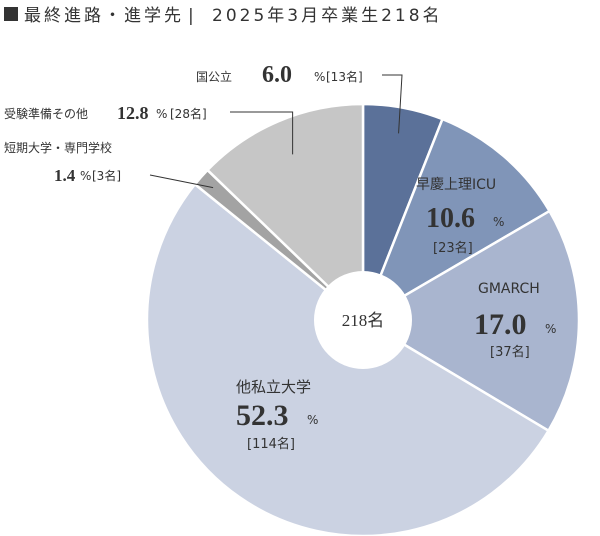 The height and width of the screenshot is (536, 600). Describe the element at coordinates (509, 289) in the screenshot. I see `label-gmarch-name: GMARCH` at that location.